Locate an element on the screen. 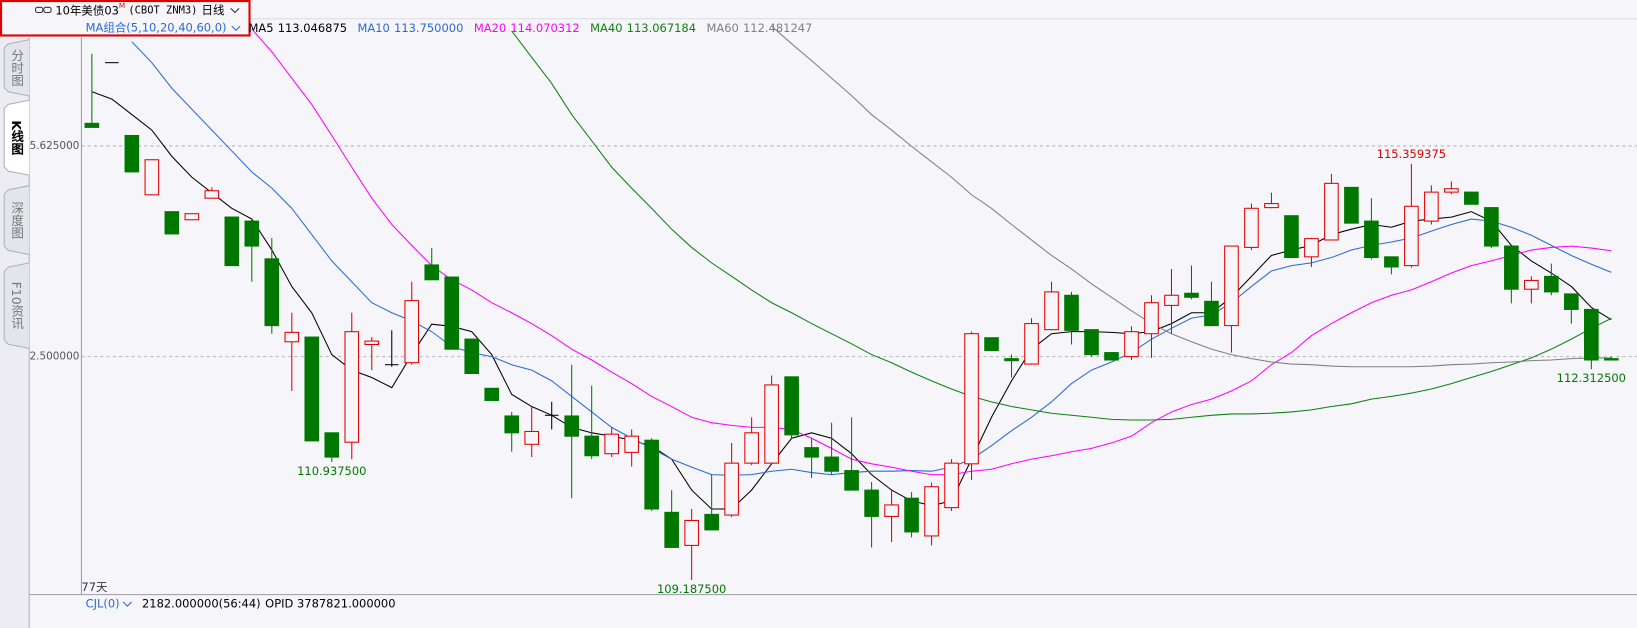  tab-label: F10资讯 is located at coordinates (16, 307).